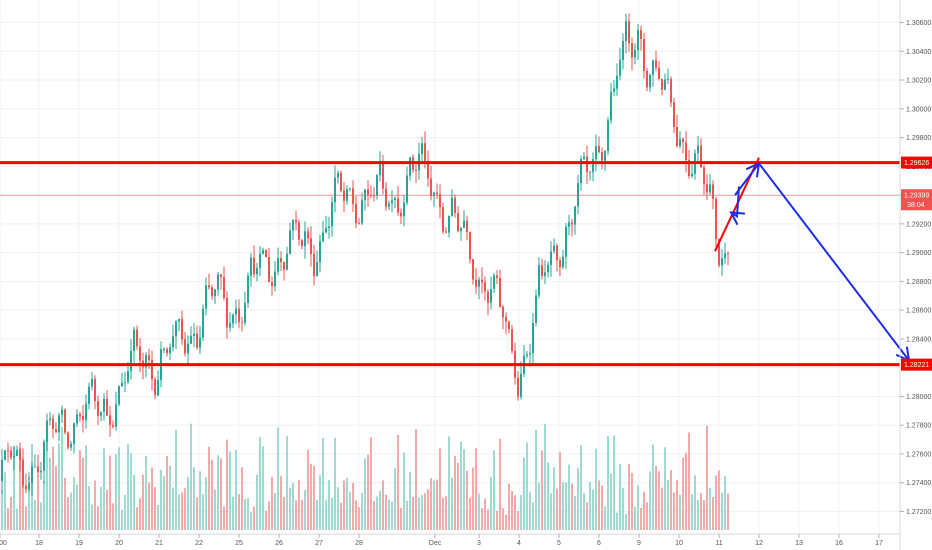  Describe the element at coordinates (639, 543) in the screenshot. I see `x-tick-label: 9` at that location.